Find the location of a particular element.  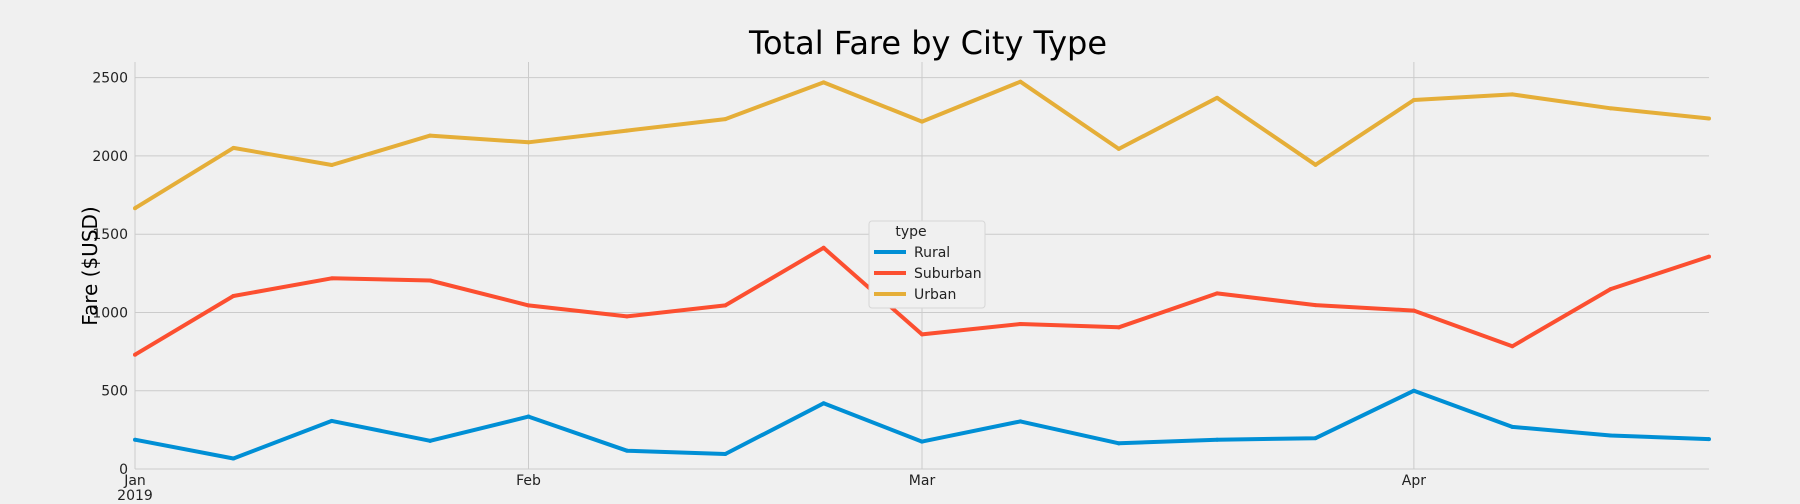

y-tick-label: 1500 is located at coordinates (110, 235).